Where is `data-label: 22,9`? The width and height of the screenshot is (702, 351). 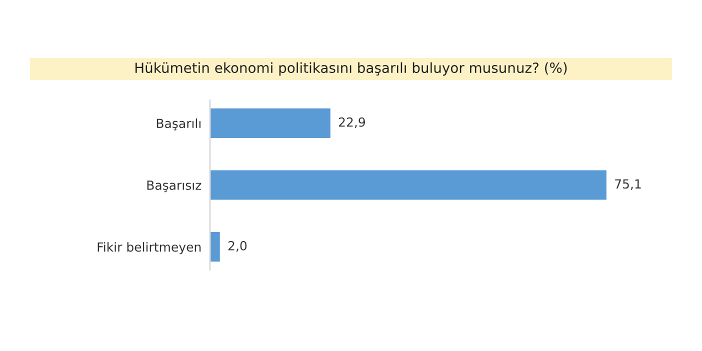
data-label: 22,9 is located at coordinates (351, 122).